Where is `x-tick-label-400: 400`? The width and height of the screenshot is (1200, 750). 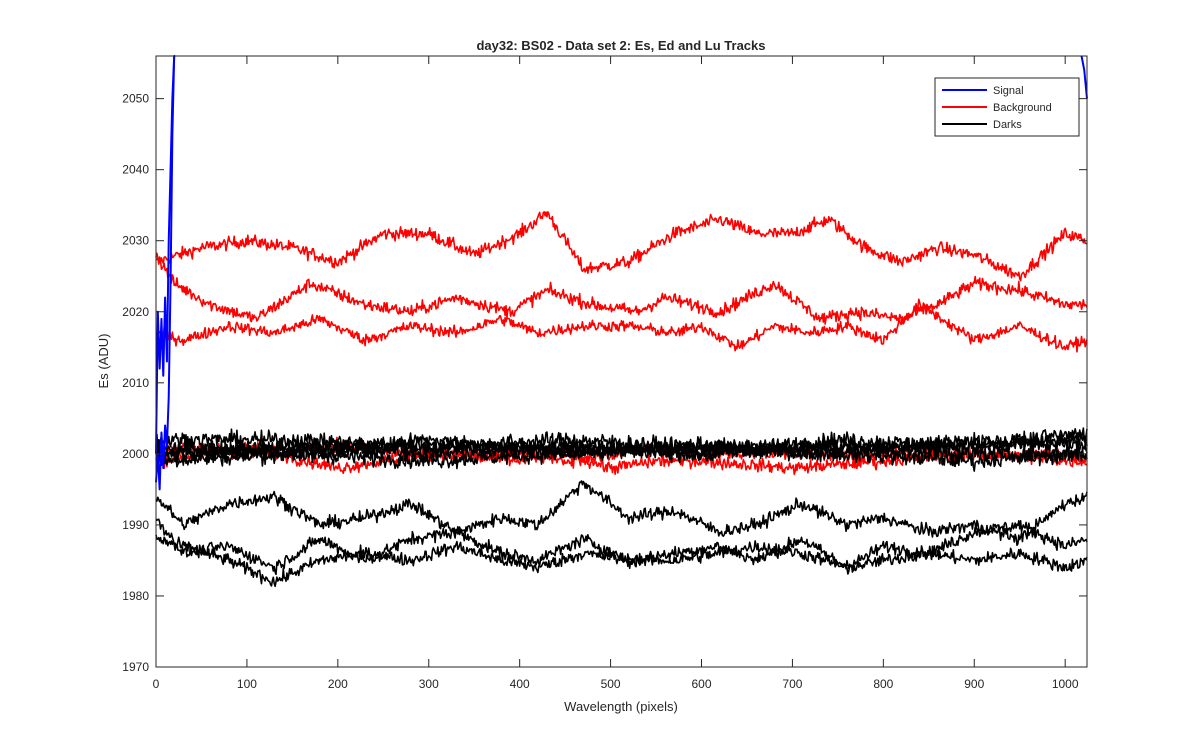
x-tick-label-400: 400 is located at coordinates (520, 684).